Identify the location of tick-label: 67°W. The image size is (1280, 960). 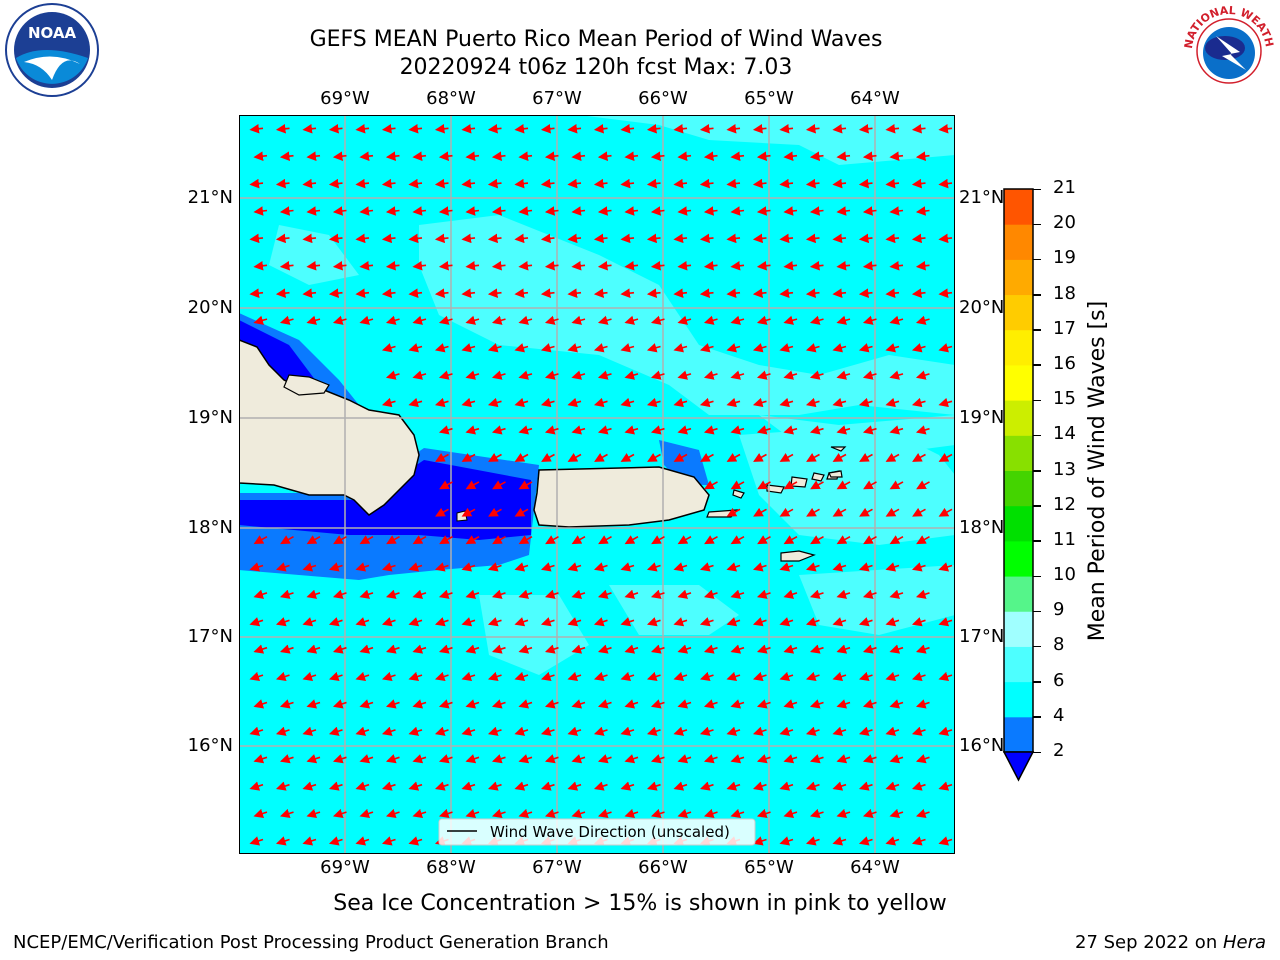
(557, 98).